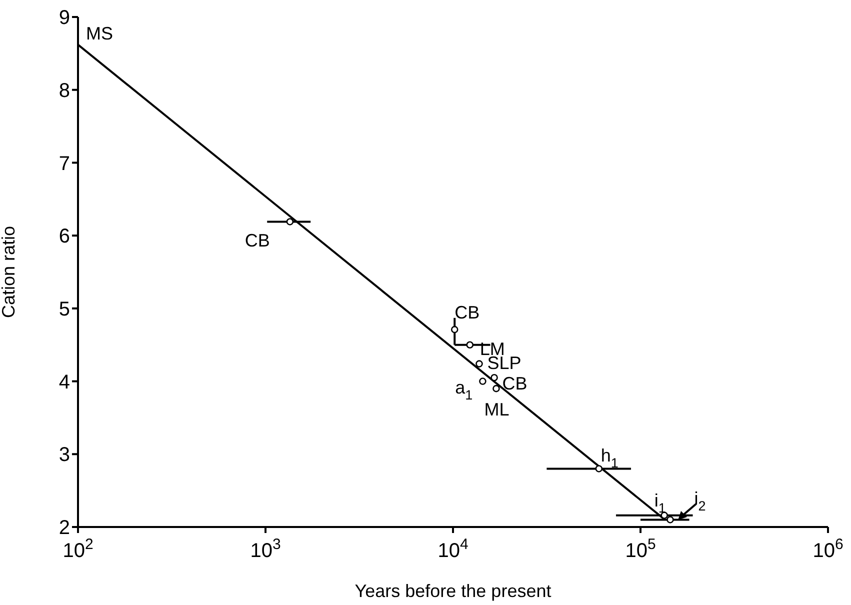 The image size is (851, 605). Describe the element at coordinates (64, 91) in the screenshot. I see `y-tick-label: 8` at that location.